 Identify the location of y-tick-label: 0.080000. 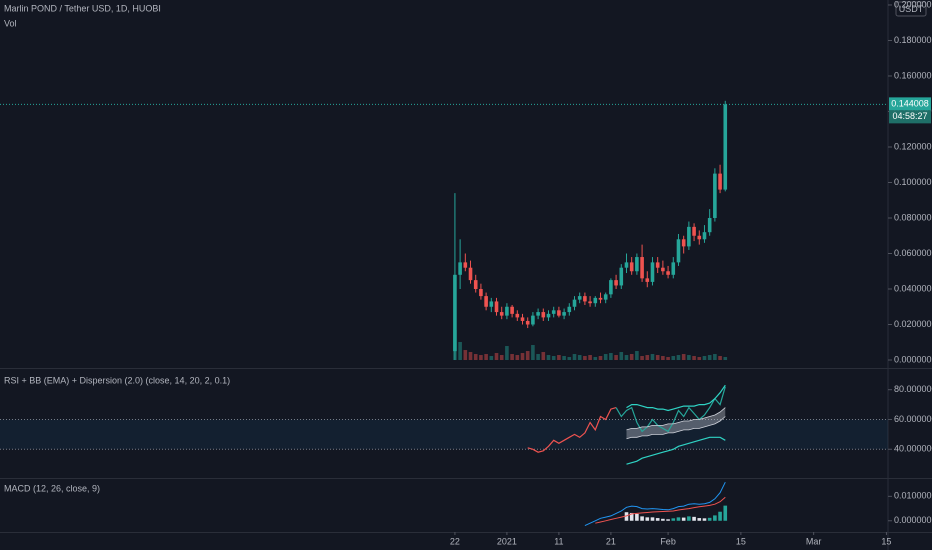
(913, 217).